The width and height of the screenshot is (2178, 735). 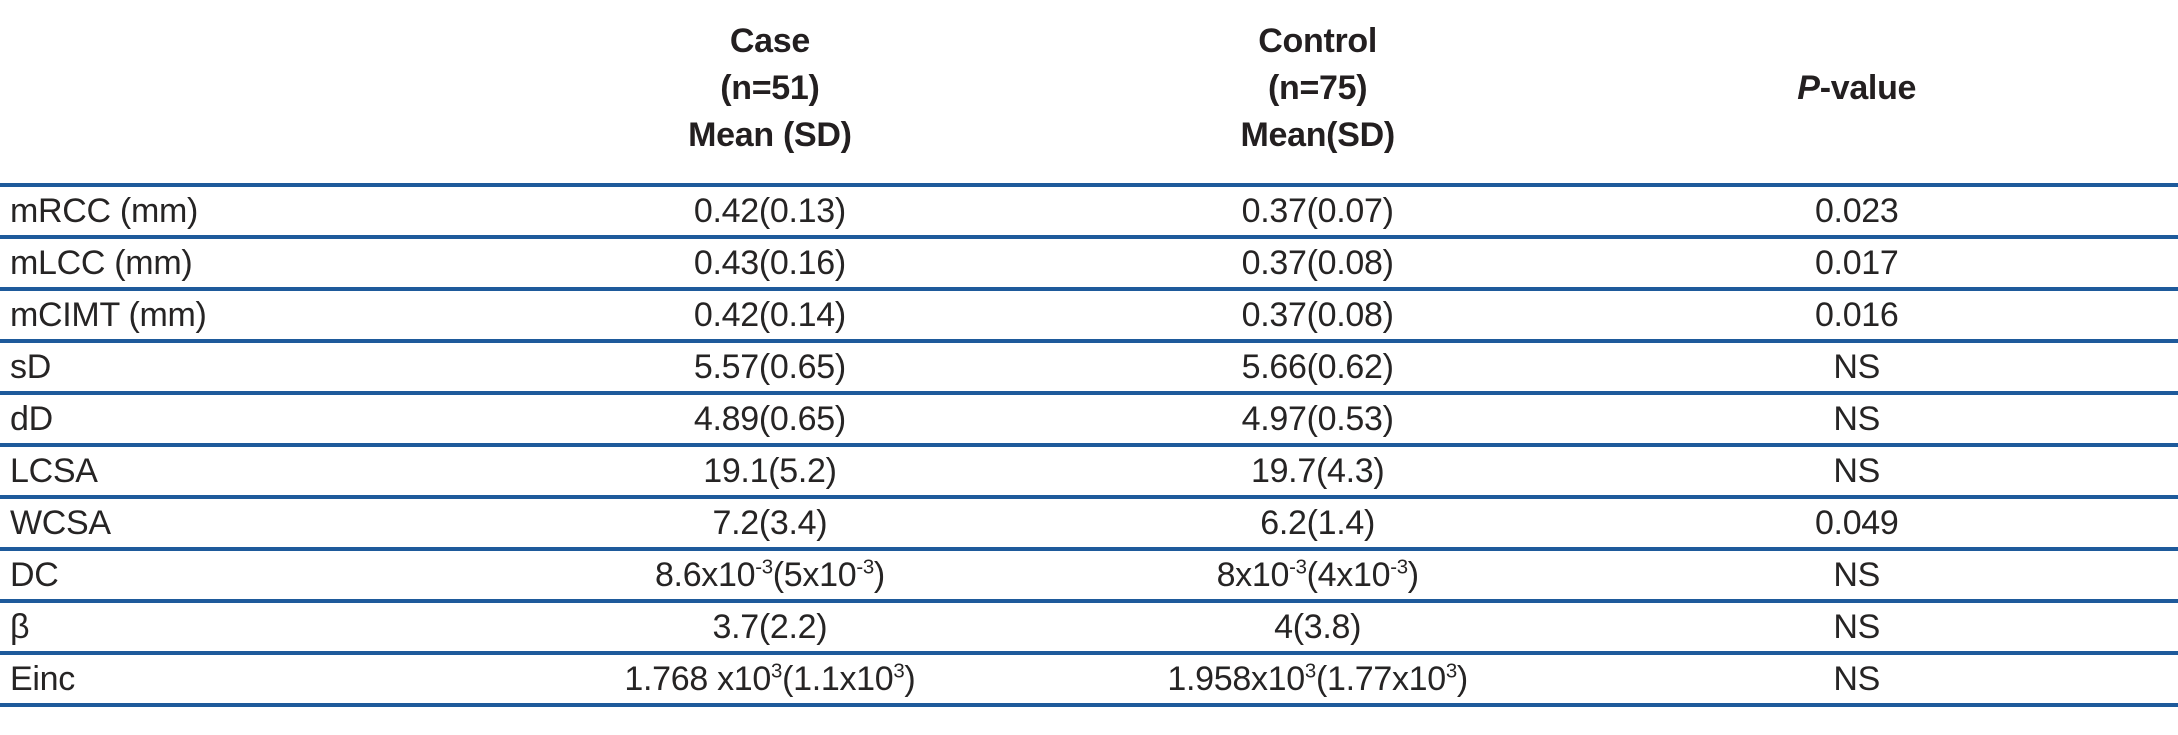 I want to click on table-row: WCSA 7.2(3.4) 6.2(1.4) 0.049, so click(x=1089, y=524).